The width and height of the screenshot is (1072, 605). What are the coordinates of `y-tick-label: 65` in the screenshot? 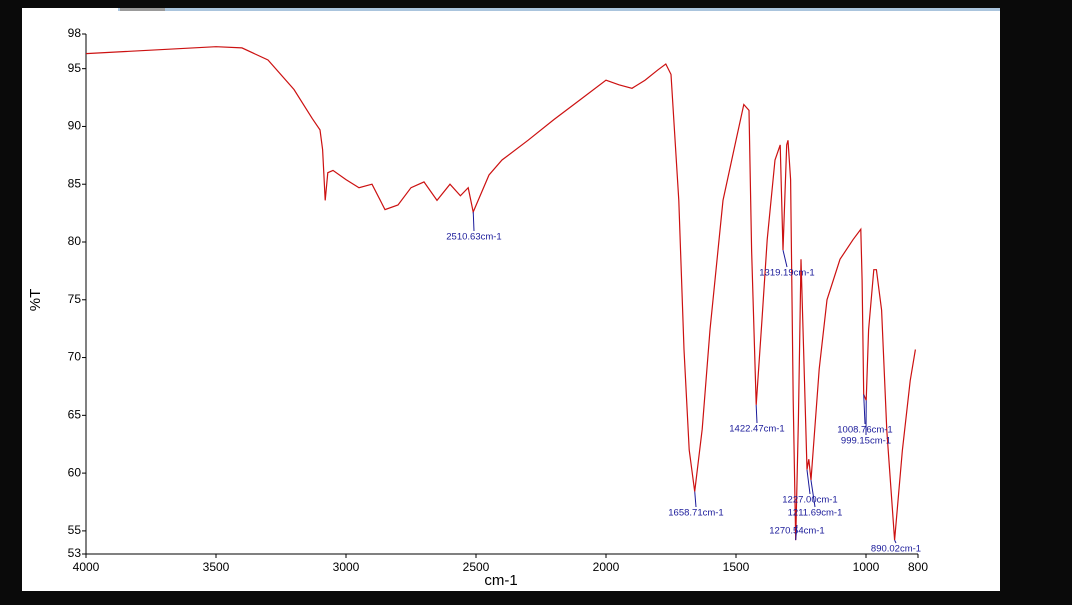 It's located at (75, 415).